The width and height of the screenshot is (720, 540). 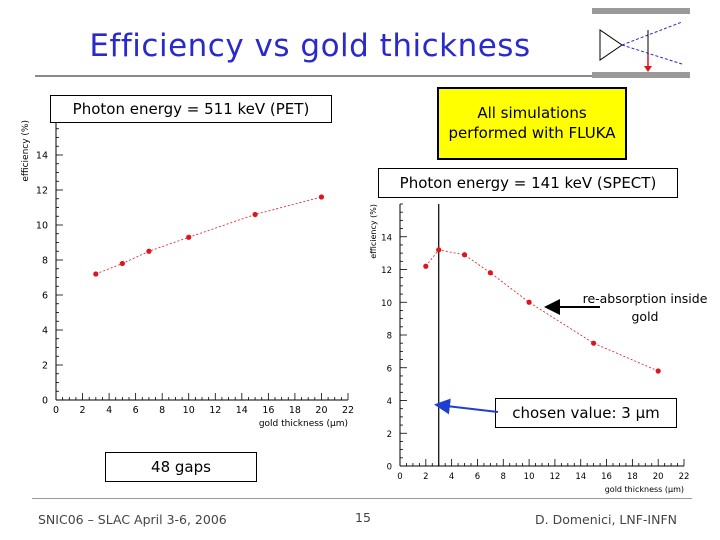 What do you see at coordinates (554, 477) in the screenshot?
I see `spect-x-tick-label: 12` at bounding box center [554, 477].